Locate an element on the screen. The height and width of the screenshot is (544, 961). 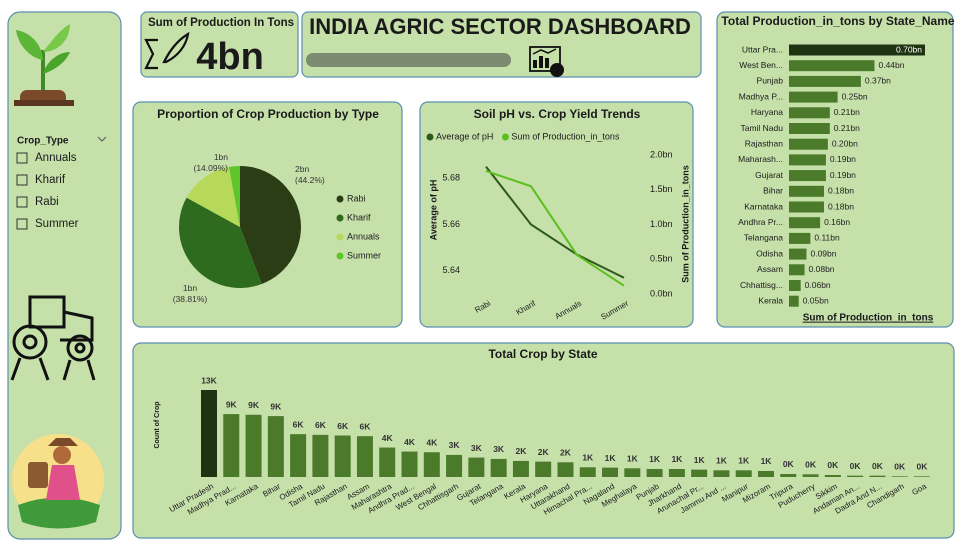
y-tick-label: Bihar is located at coordinates (773, 191).